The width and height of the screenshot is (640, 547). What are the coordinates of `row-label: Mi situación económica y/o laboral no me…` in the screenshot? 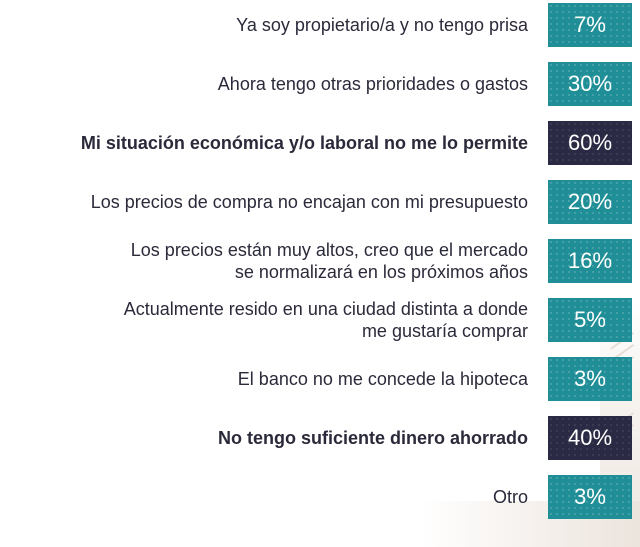 It's located at (304, 143).